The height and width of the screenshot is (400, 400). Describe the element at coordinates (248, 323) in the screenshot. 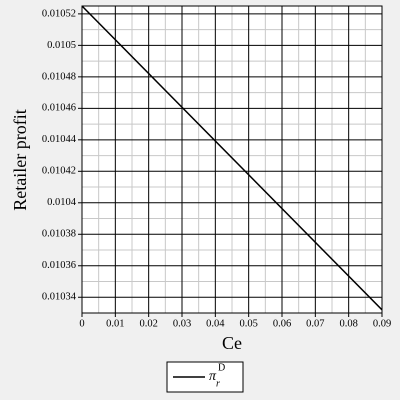

I see `x-tick-label: 0.05` at that location.